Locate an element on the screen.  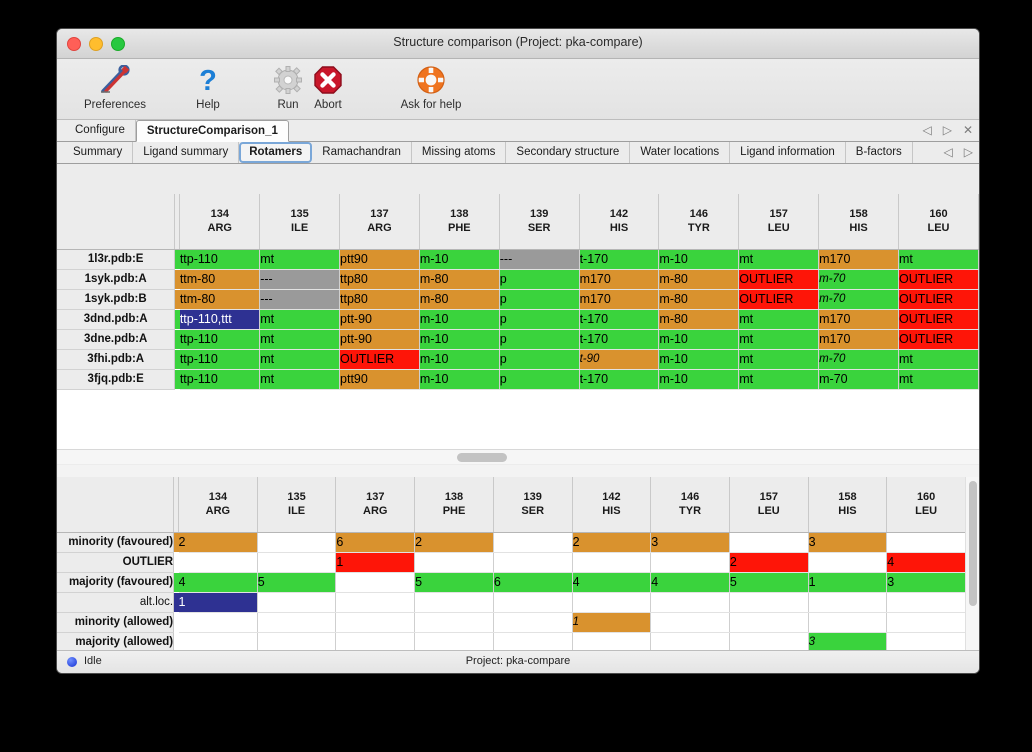
primary-tab-close-icon: ✕ is located at coordinates (967, 130).